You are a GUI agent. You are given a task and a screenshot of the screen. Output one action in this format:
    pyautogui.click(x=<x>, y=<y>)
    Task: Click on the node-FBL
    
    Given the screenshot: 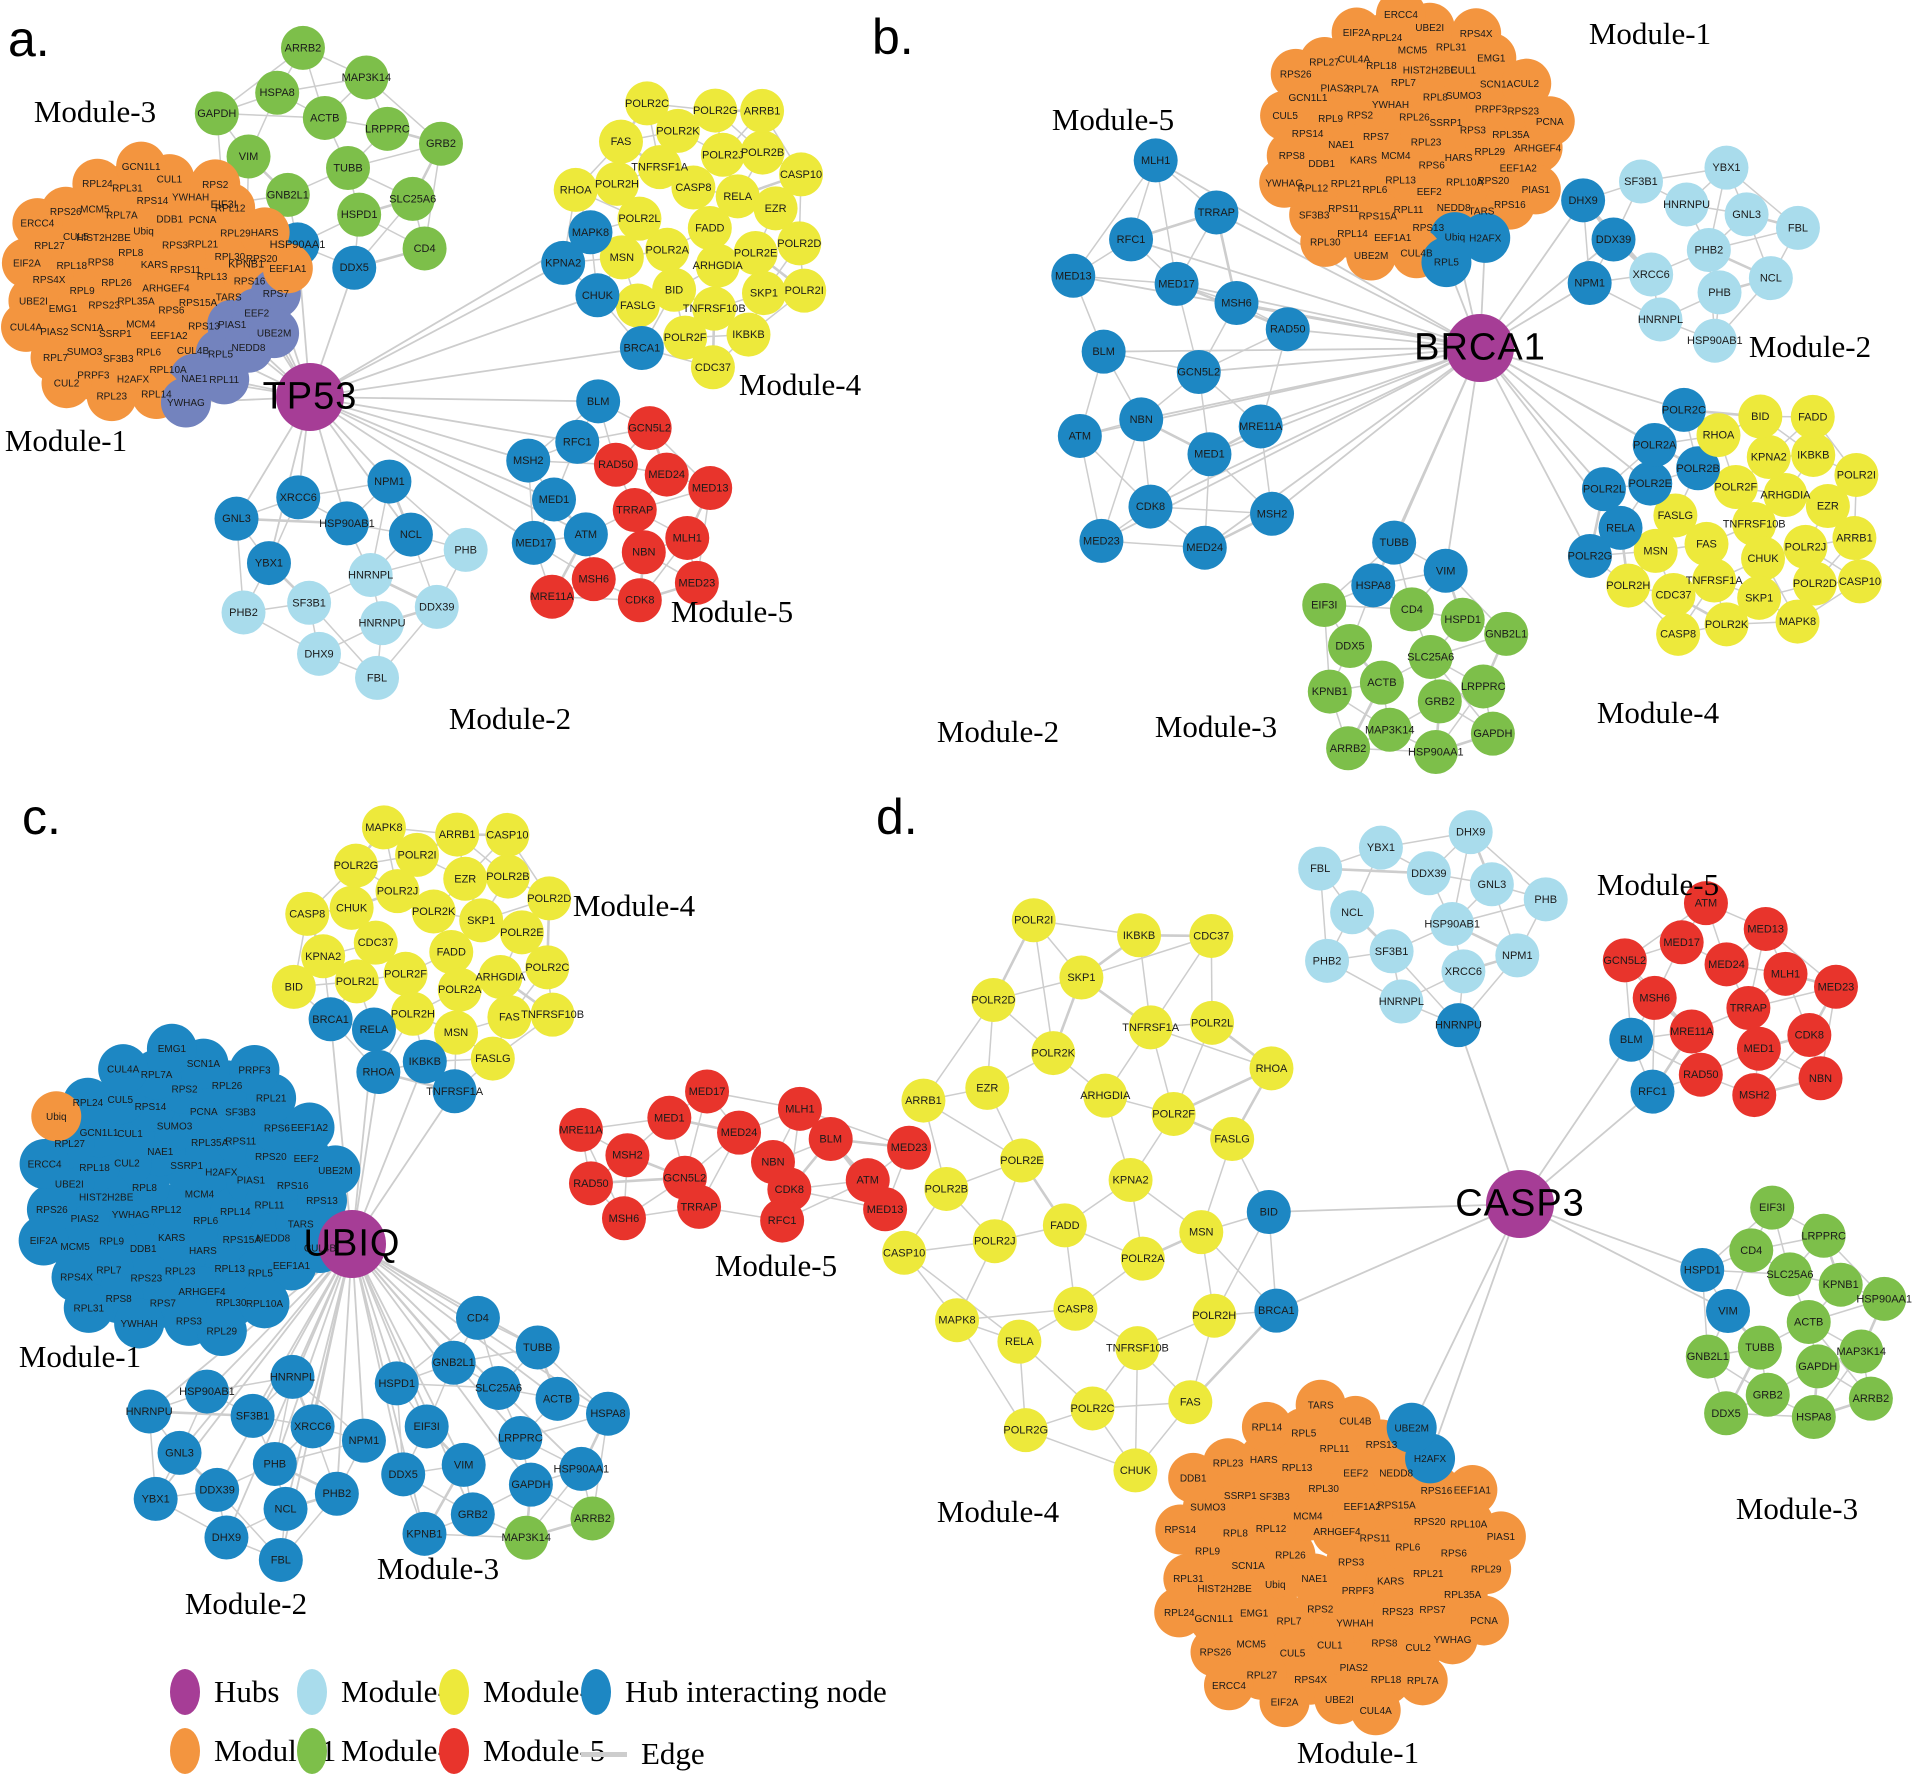 What is the action you would take?
    pyautogui.click(x=1320, y=868)
    